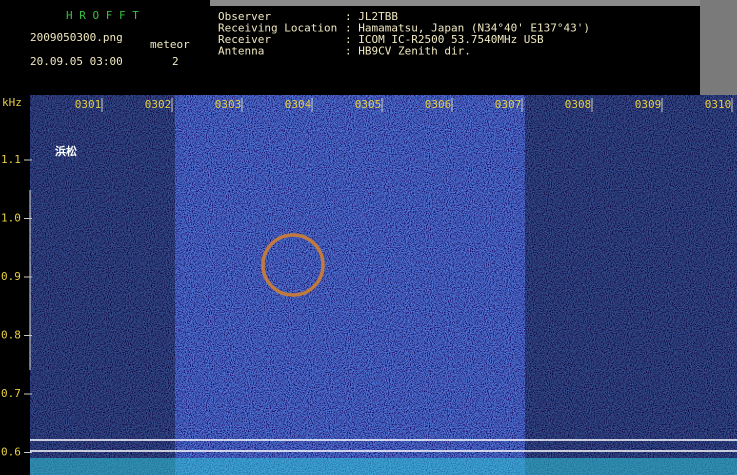  What do you see at coordinates (228, 104) in the screenshot?
I see `time-label: 0303` at bounding box center [228, 104].